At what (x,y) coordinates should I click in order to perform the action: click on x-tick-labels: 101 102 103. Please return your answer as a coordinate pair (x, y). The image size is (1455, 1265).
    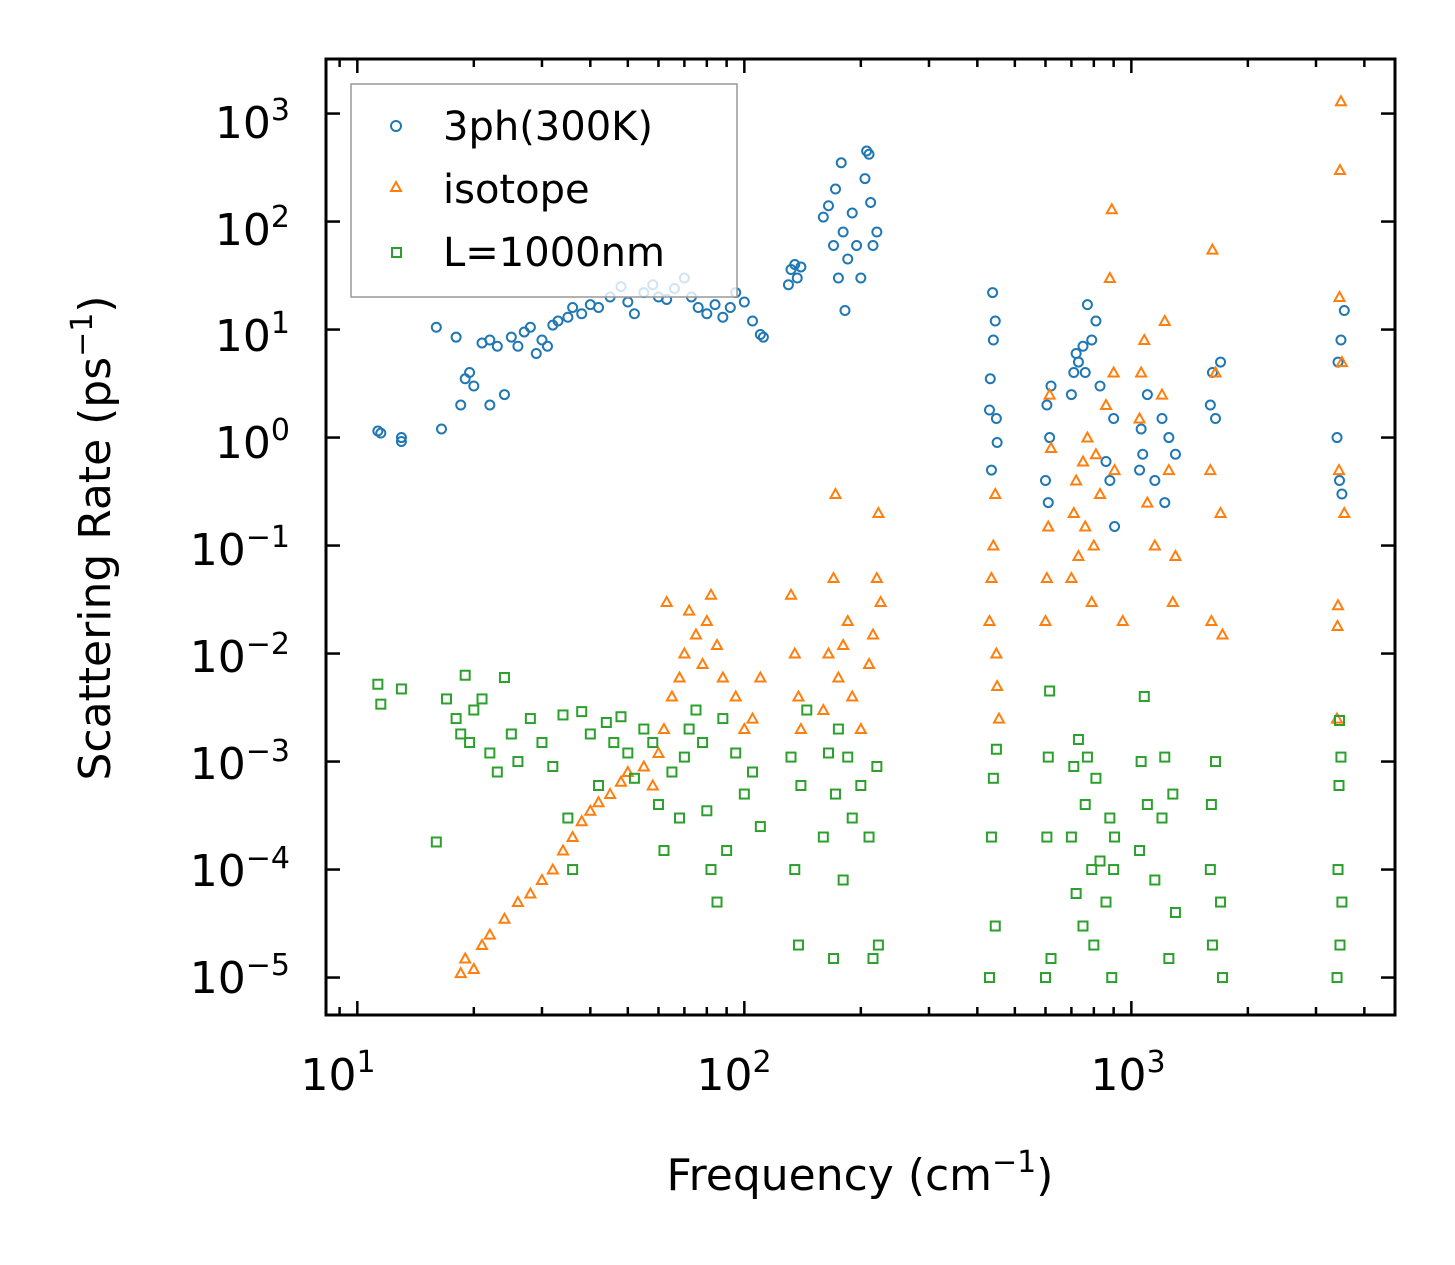
    Looking at the image, I should click on (732, 1073).